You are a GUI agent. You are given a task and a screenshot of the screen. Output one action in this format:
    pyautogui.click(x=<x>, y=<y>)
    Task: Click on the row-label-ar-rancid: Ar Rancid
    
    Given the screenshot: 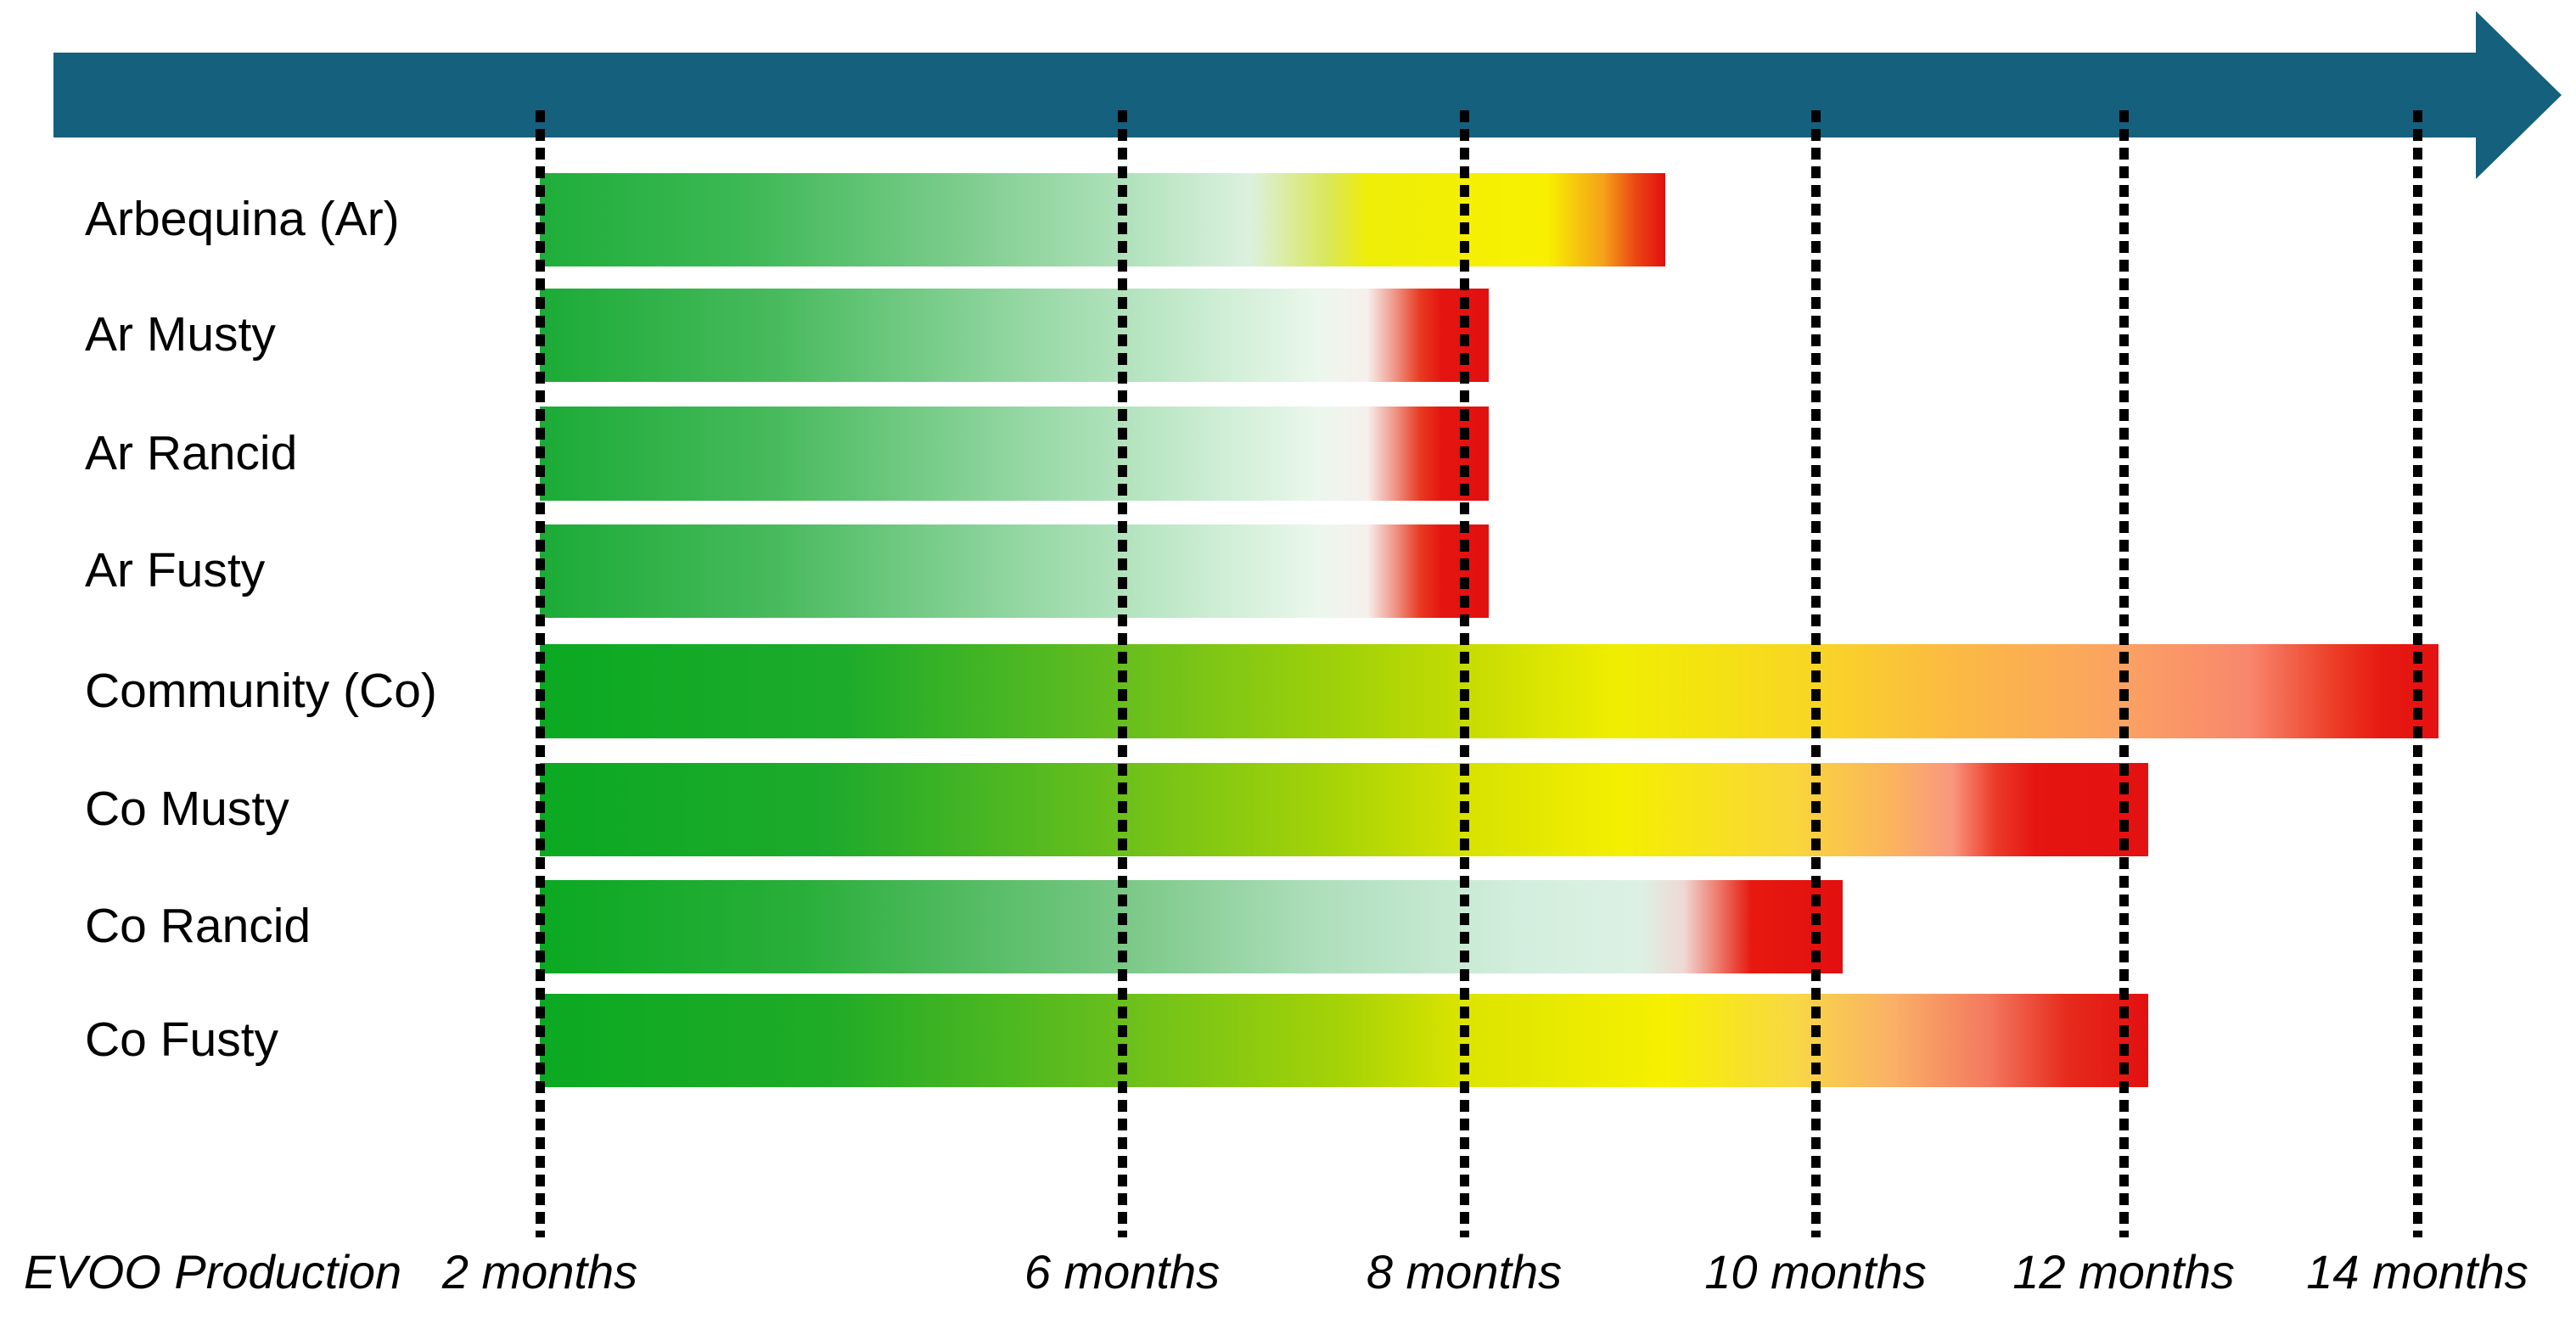 What is the action you would take?
    pyautogui.click(x=191, y=452)
    